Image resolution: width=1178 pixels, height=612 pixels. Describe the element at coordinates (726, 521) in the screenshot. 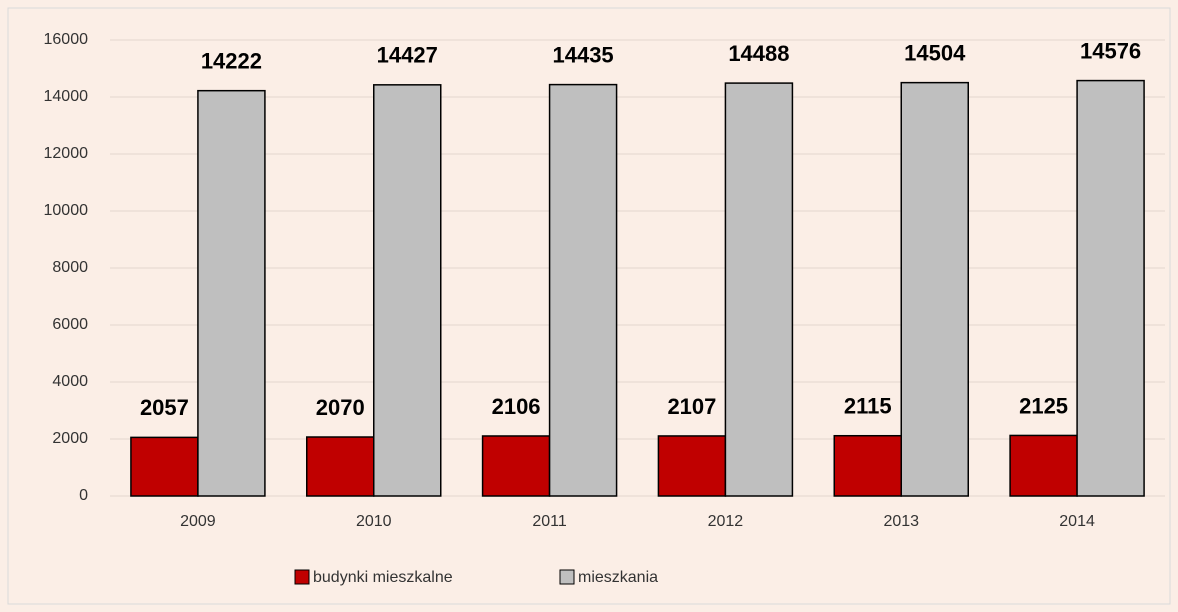

I see `x-tick-label: 2012` at that location.